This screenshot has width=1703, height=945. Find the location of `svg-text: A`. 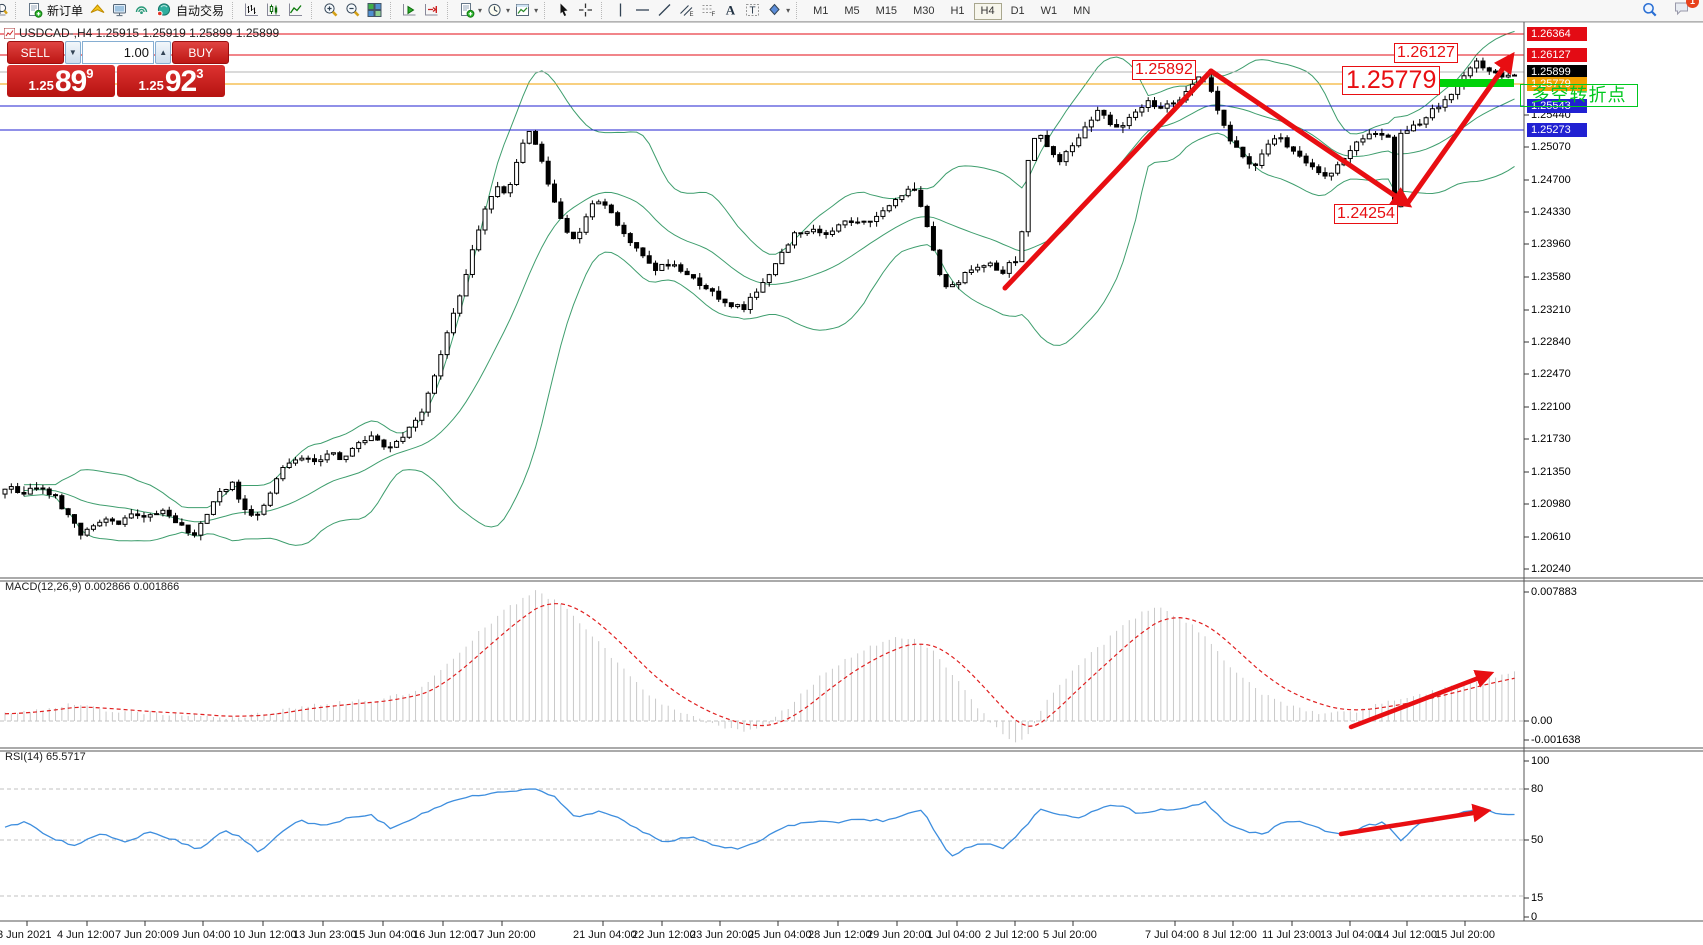

svg-text: A is located at coordinates (731, 10).